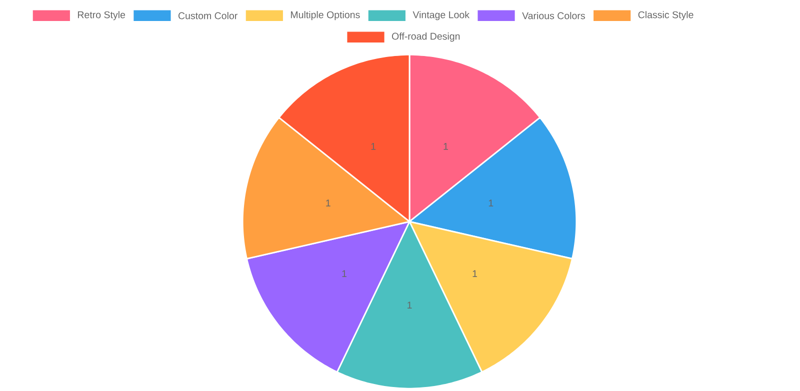  What do you see at coordinates (426, 37) in the screenshot?
I see `legend-label: Off-road Design` at bounding box center [426, 37].